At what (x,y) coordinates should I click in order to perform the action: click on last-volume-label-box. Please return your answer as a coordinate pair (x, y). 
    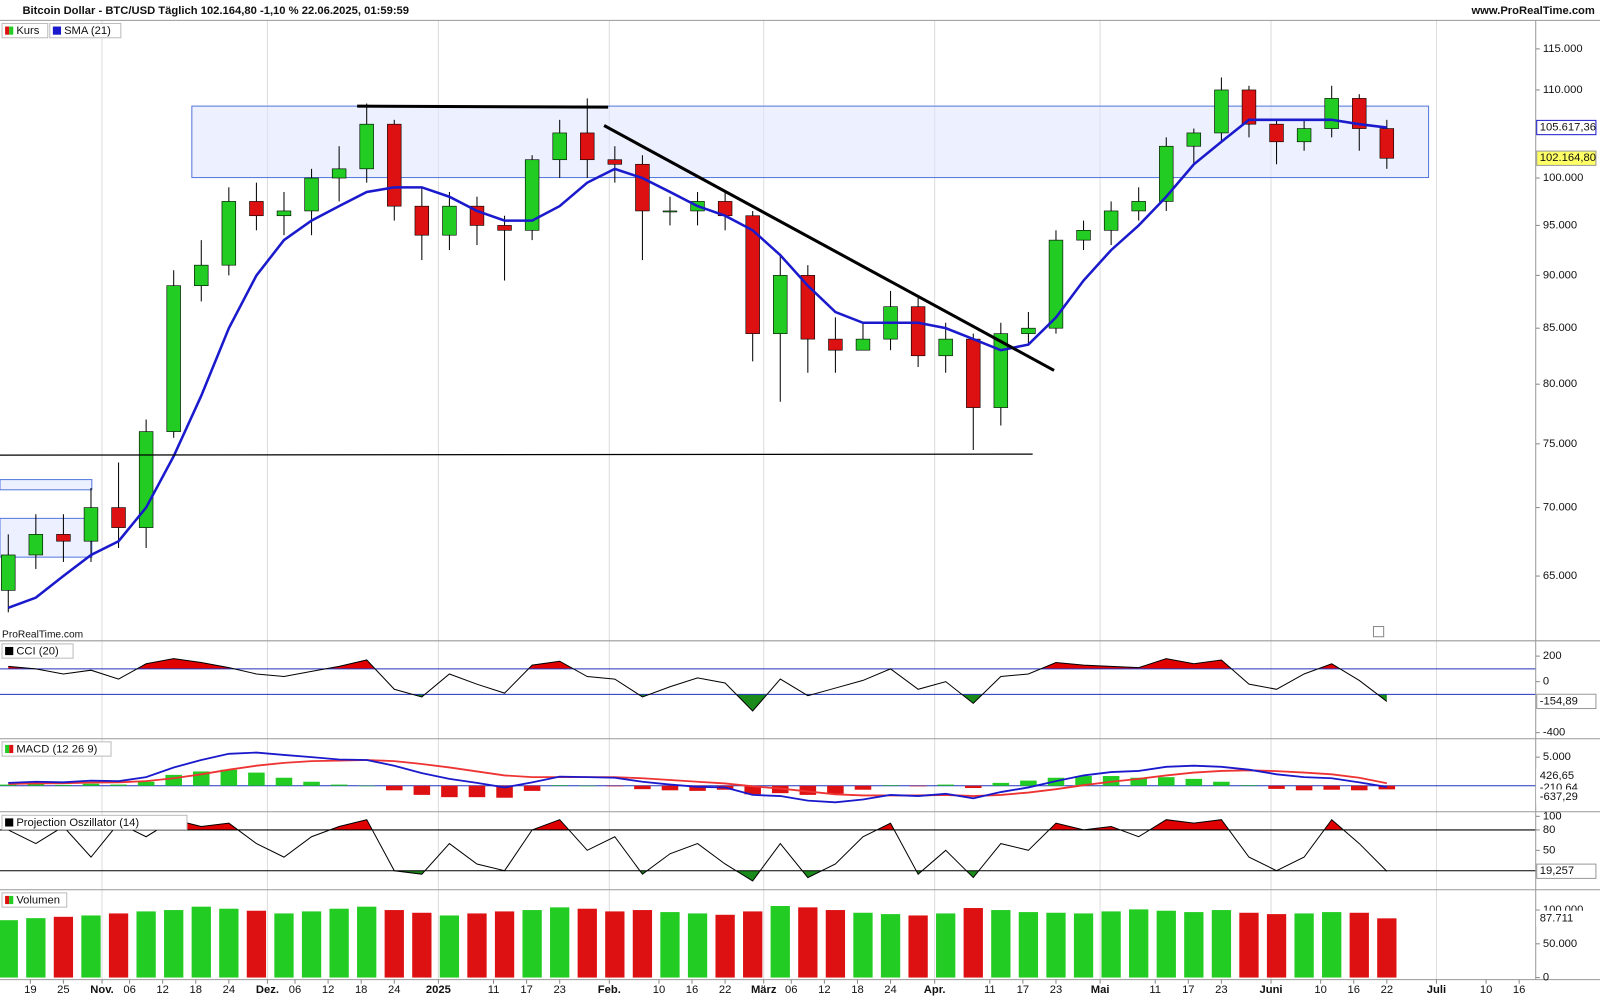
    Looking at the image, I should click on (1566, 918).